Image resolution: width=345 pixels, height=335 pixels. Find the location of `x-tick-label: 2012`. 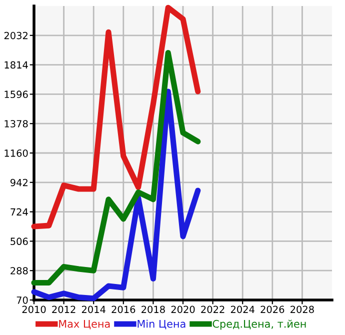

x-tick-label: 2012 is located at coordinates (64, 310).